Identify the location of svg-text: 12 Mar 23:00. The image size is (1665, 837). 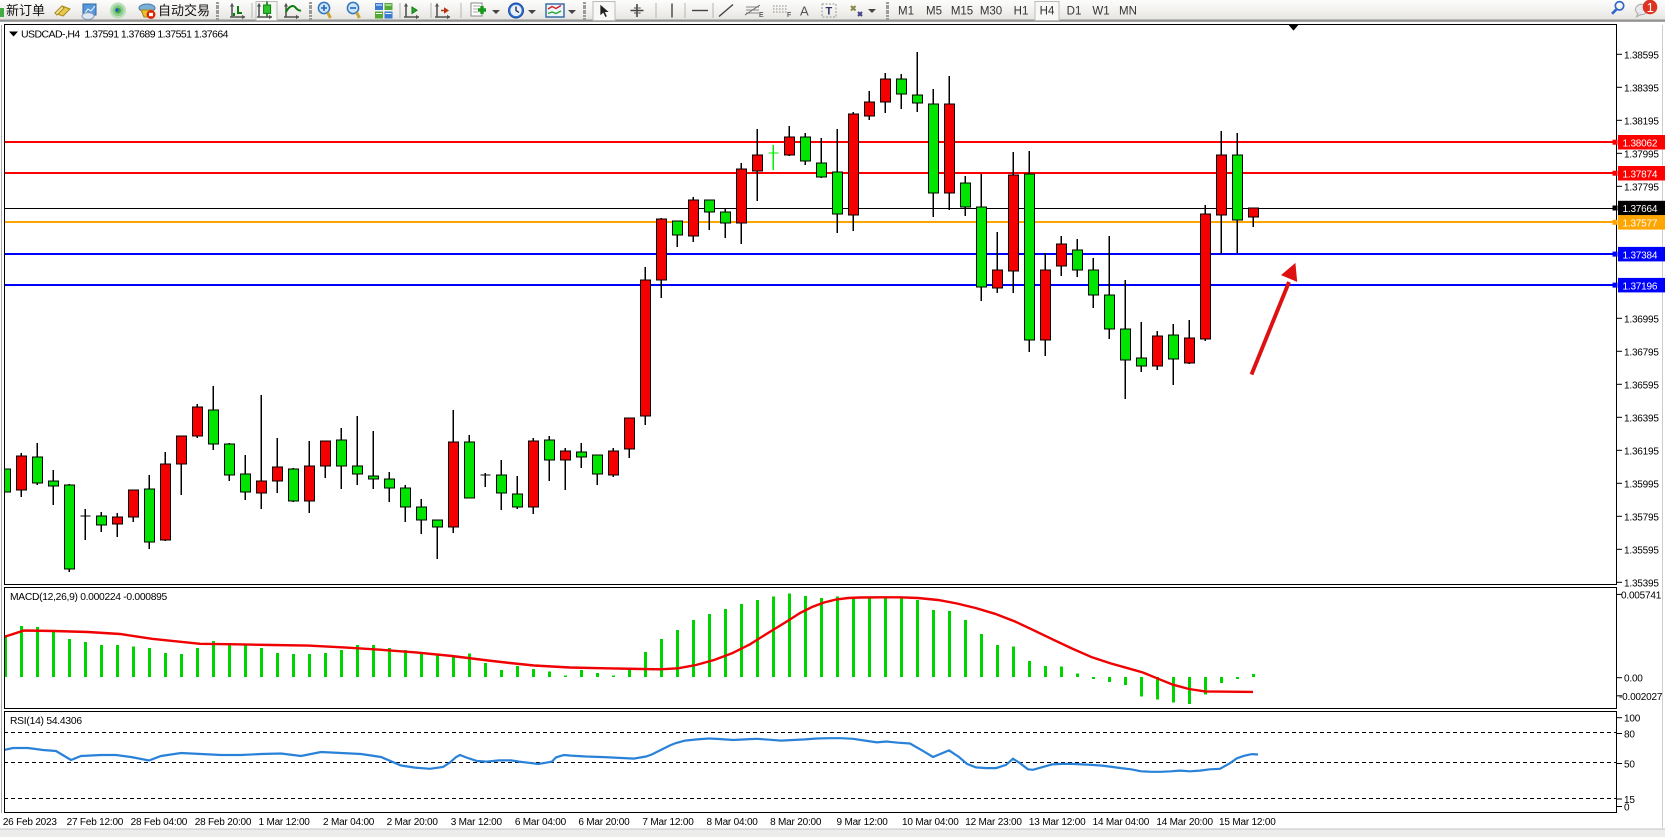
(993, 822).